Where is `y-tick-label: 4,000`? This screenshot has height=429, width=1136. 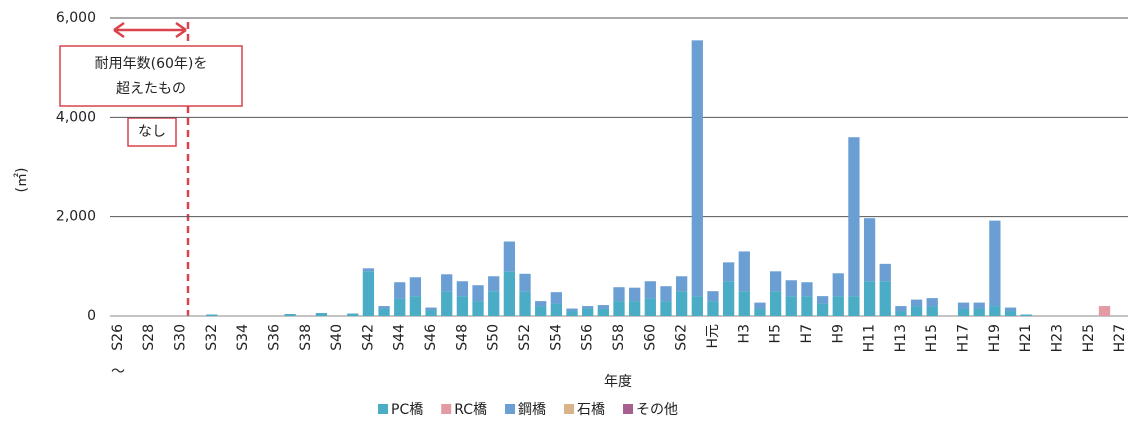
y-tick-label: 4,000 is located at coordinates (76, 117).